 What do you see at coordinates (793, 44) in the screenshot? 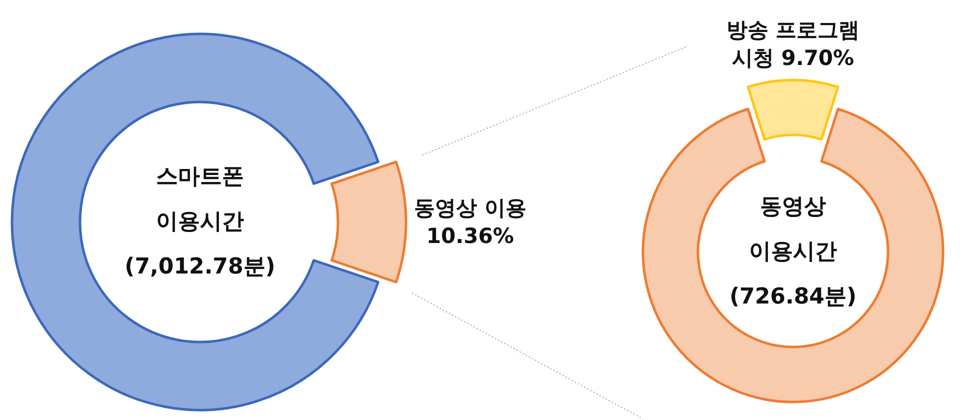
I see `slice-label: 방송 프로그램 시청 9.70%` at bounding box center [793, 44].